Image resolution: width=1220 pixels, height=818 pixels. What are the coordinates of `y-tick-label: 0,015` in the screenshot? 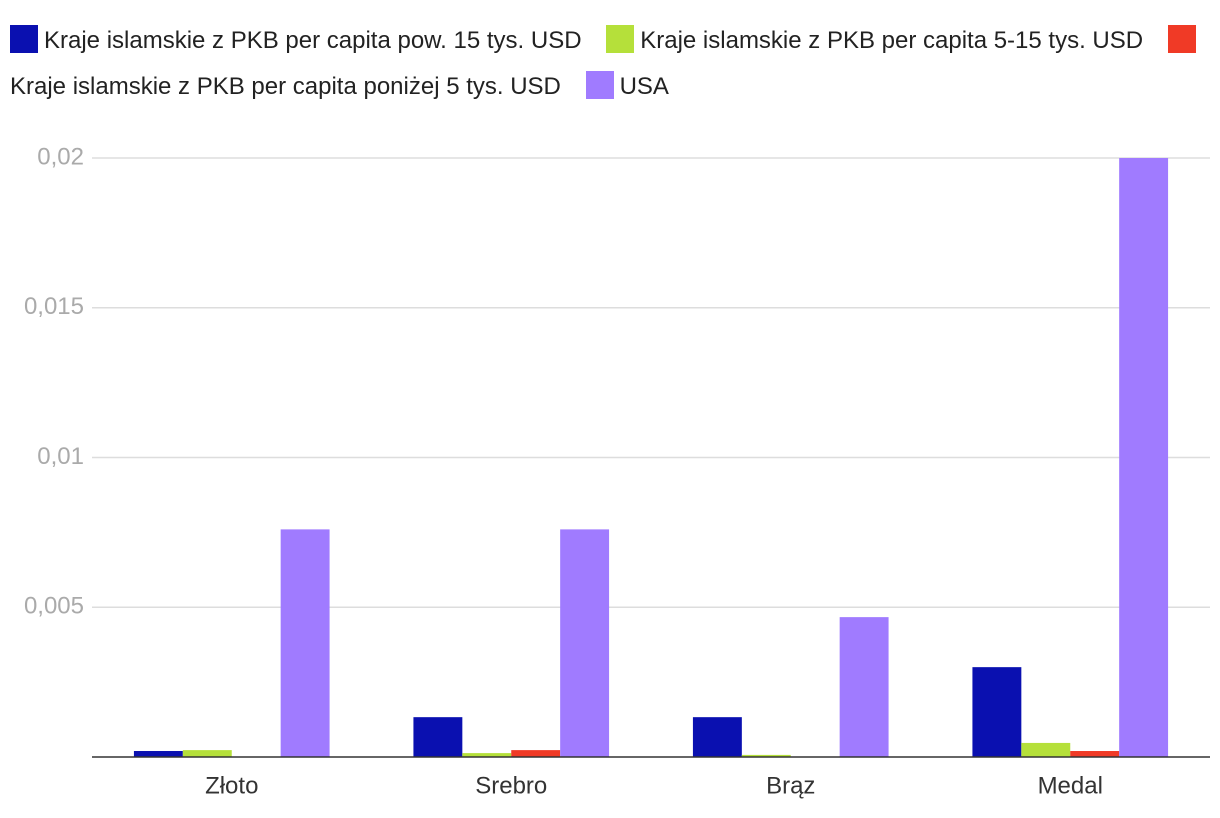 It's located at (54, 306).